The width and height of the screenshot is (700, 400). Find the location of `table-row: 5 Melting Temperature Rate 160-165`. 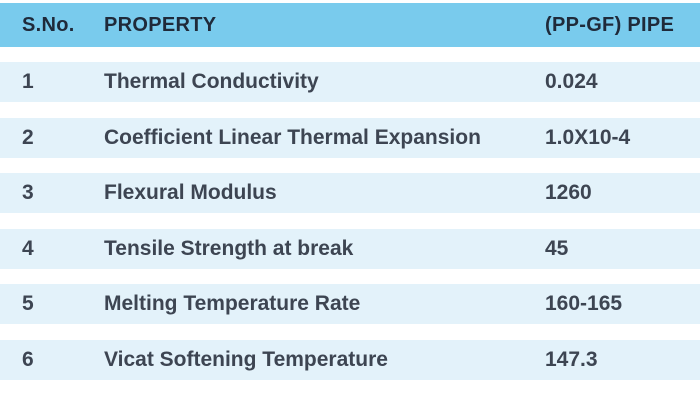

table-row: 5 Melting Temperature Rate 160-165 is located at coordinates (350, 304).